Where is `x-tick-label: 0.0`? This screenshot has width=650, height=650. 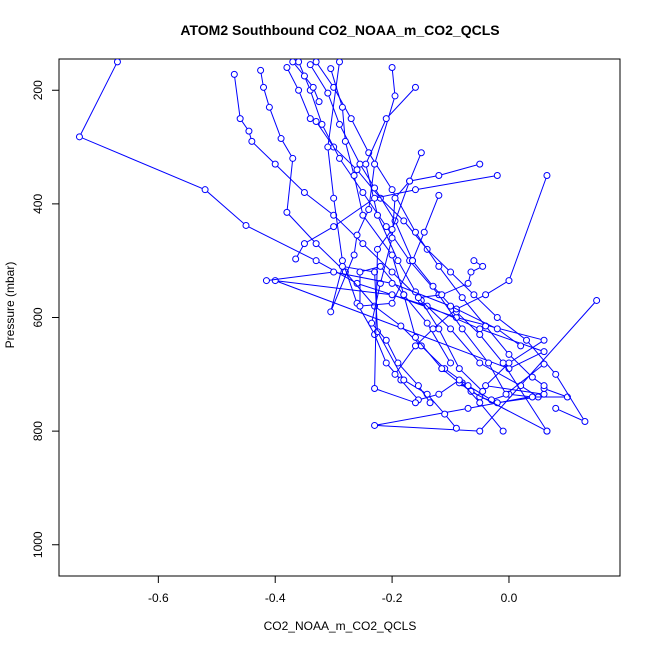 x-tick-label: 0.0 is located at coordinates (509, 598).